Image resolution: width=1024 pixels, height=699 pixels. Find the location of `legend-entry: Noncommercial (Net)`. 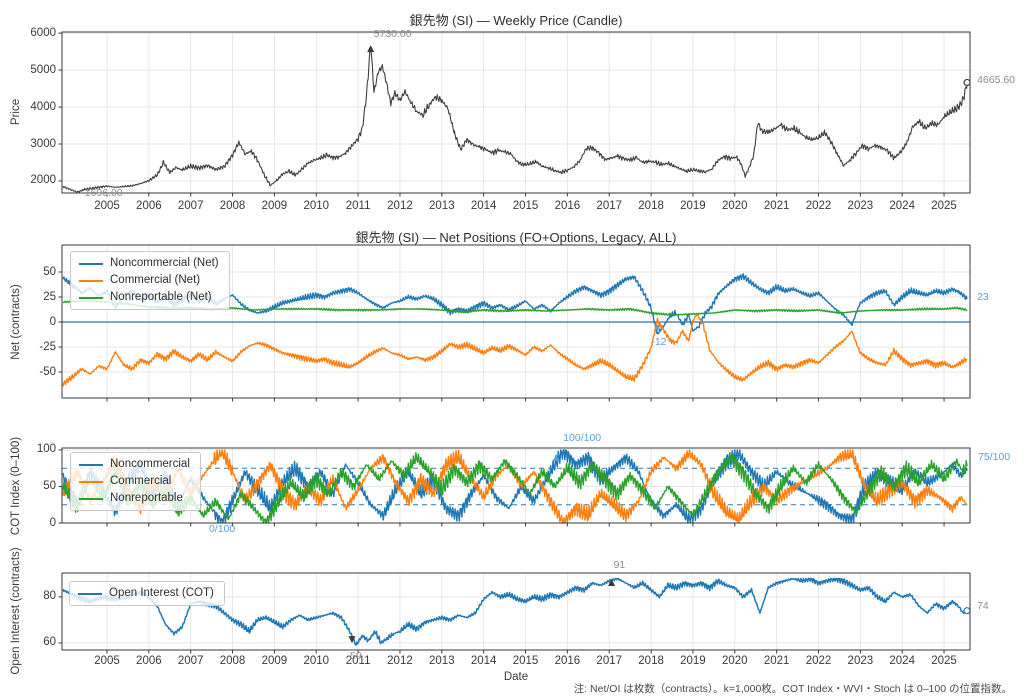

legend-entry: Noncommercial (Net) is located at coordinates (149, 263).